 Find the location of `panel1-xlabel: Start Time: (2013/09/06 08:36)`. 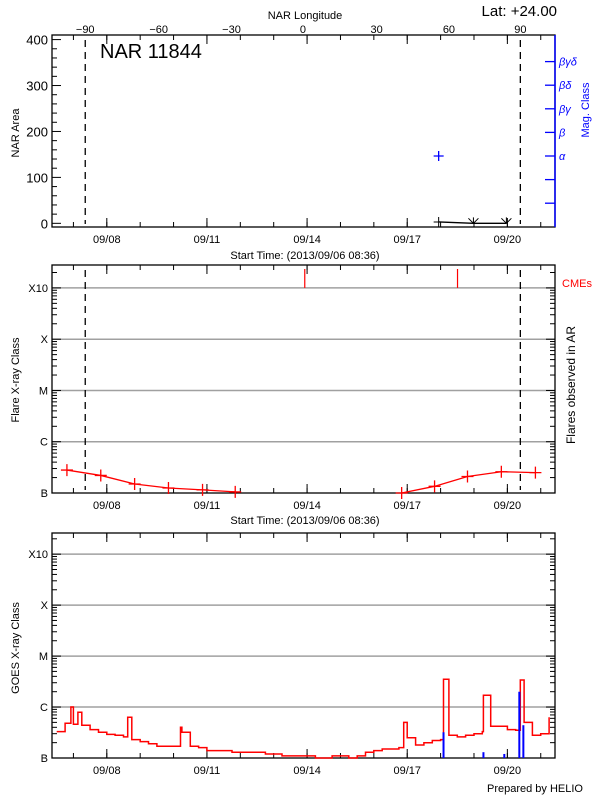

panel1-xlabel: Start Time: (2013/09/06 08:36) is located at coordinates (304, 256).